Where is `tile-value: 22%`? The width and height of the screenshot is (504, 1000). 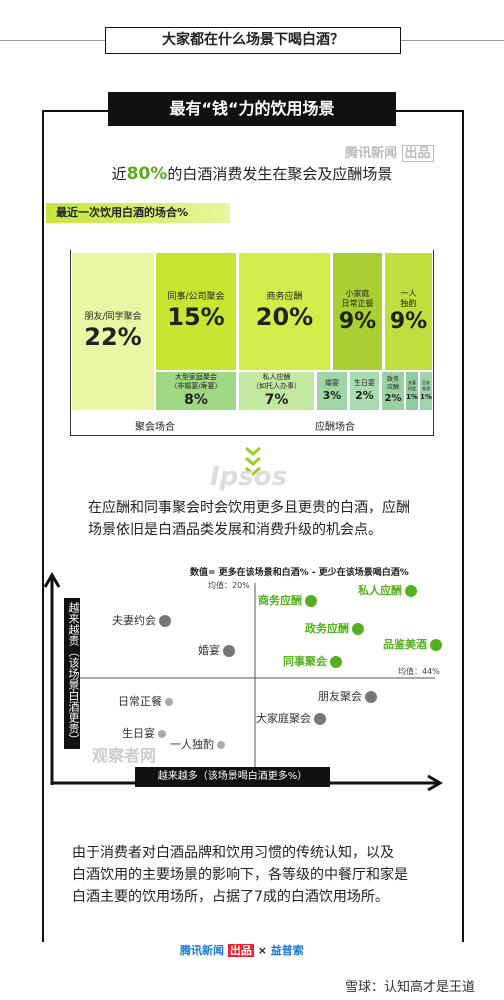 tile-value: 22% is located at coordinates (113, 337).